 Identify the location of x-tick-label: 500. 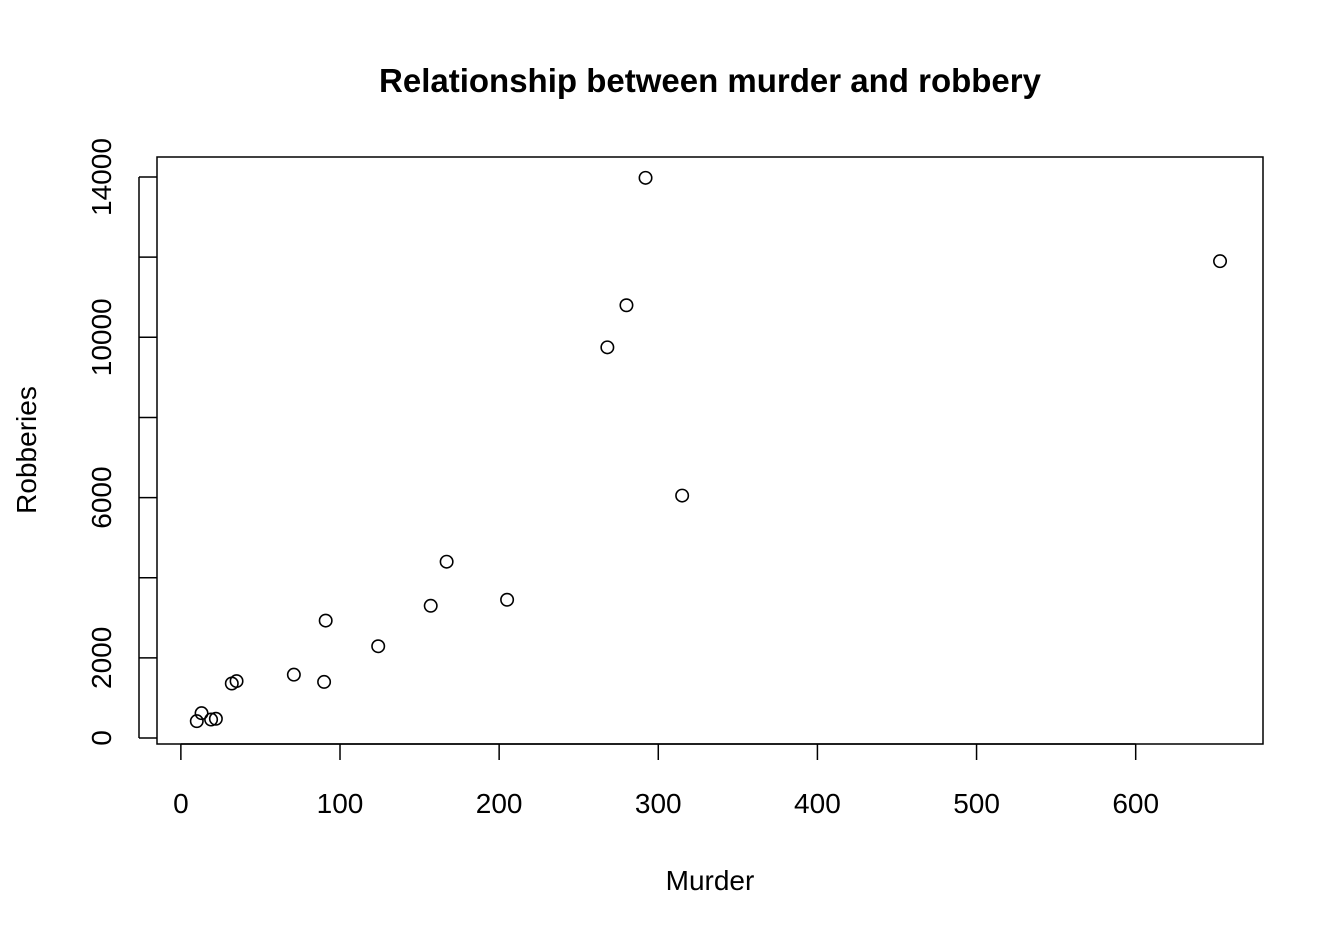
(976, 803).